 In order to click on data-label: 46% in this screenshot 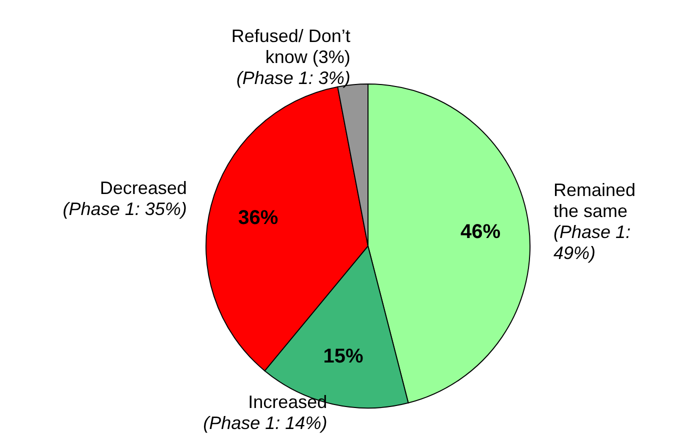, I will do `click(480, 231)`.